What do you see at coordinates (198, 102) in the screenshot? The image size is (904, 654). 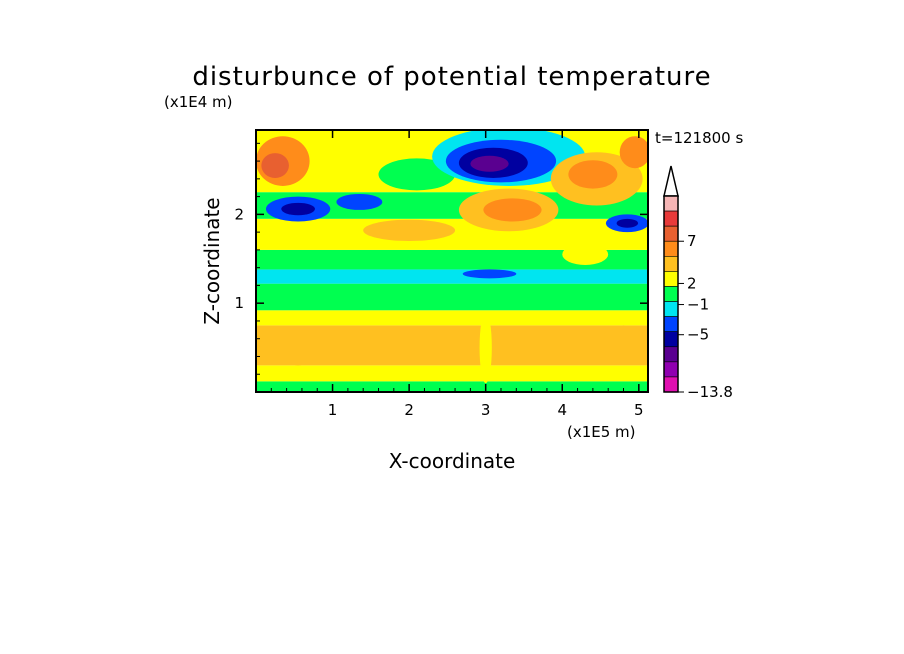 I see `y-scale-label: (x1E4 m)` at bounding box center [198, 102].